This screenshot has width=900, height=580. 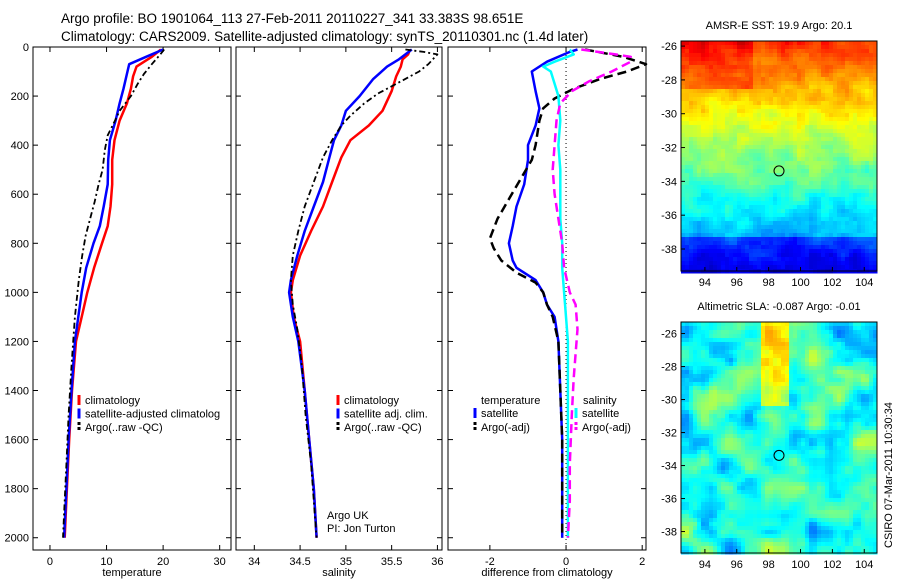 I want to click on x-tick-label-difference: 2, so click(x=642, y=562).